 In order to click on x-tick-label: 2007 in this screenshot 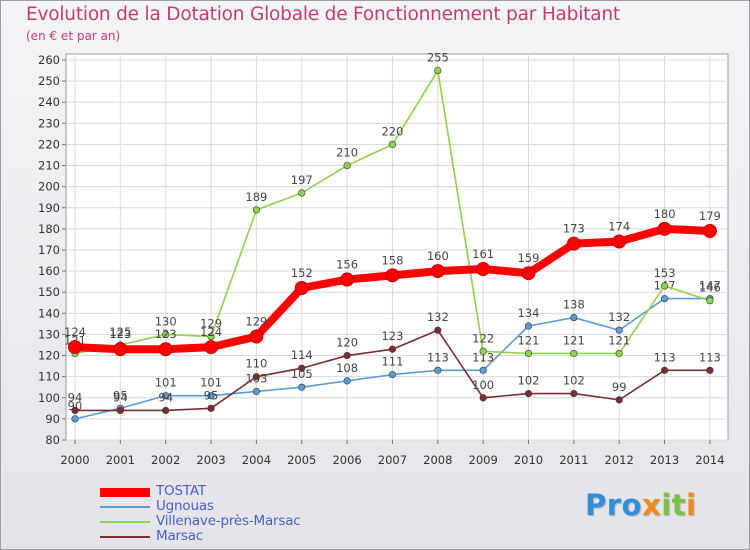, I will do `click(392, 460)`.